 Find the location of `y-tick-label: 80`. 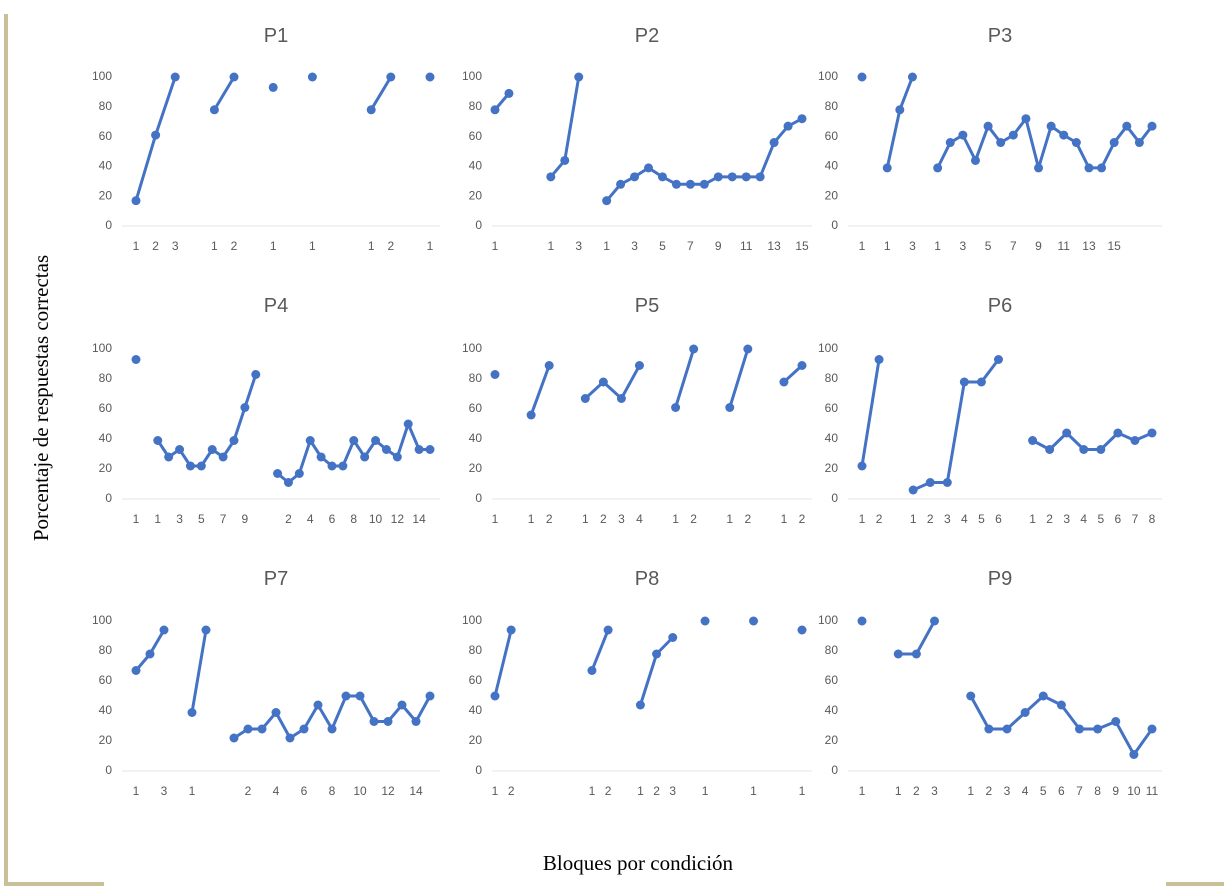

y-tick-label: 80 is located at coordinates (106, 378).